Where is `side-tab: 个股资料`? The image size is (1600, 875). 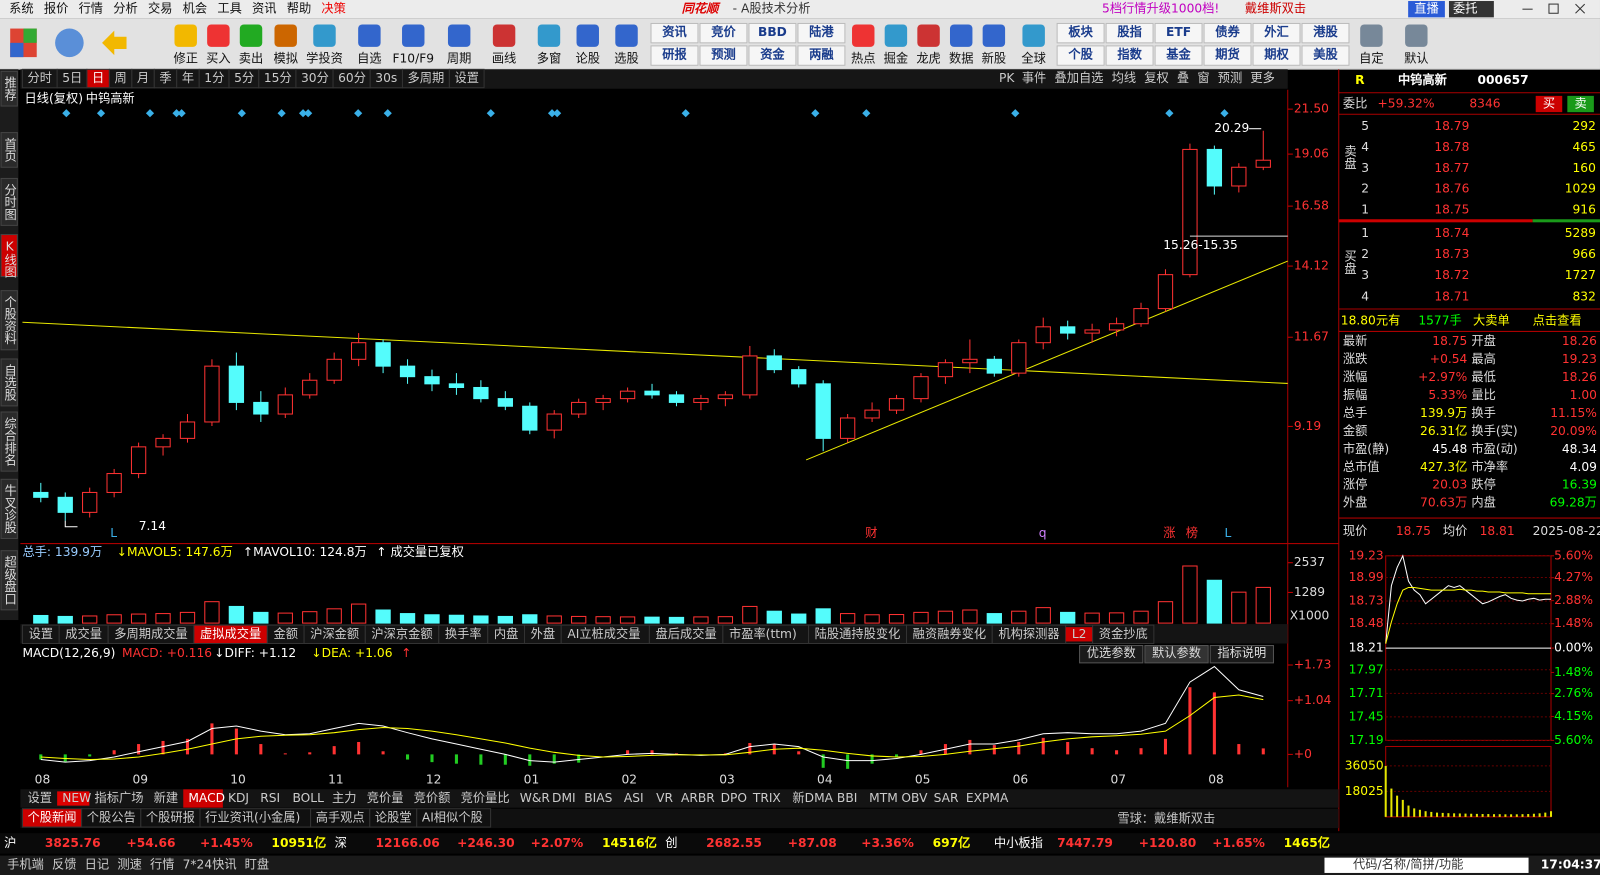 side-tab: 个股资料 is located at coordinates (10, 320).